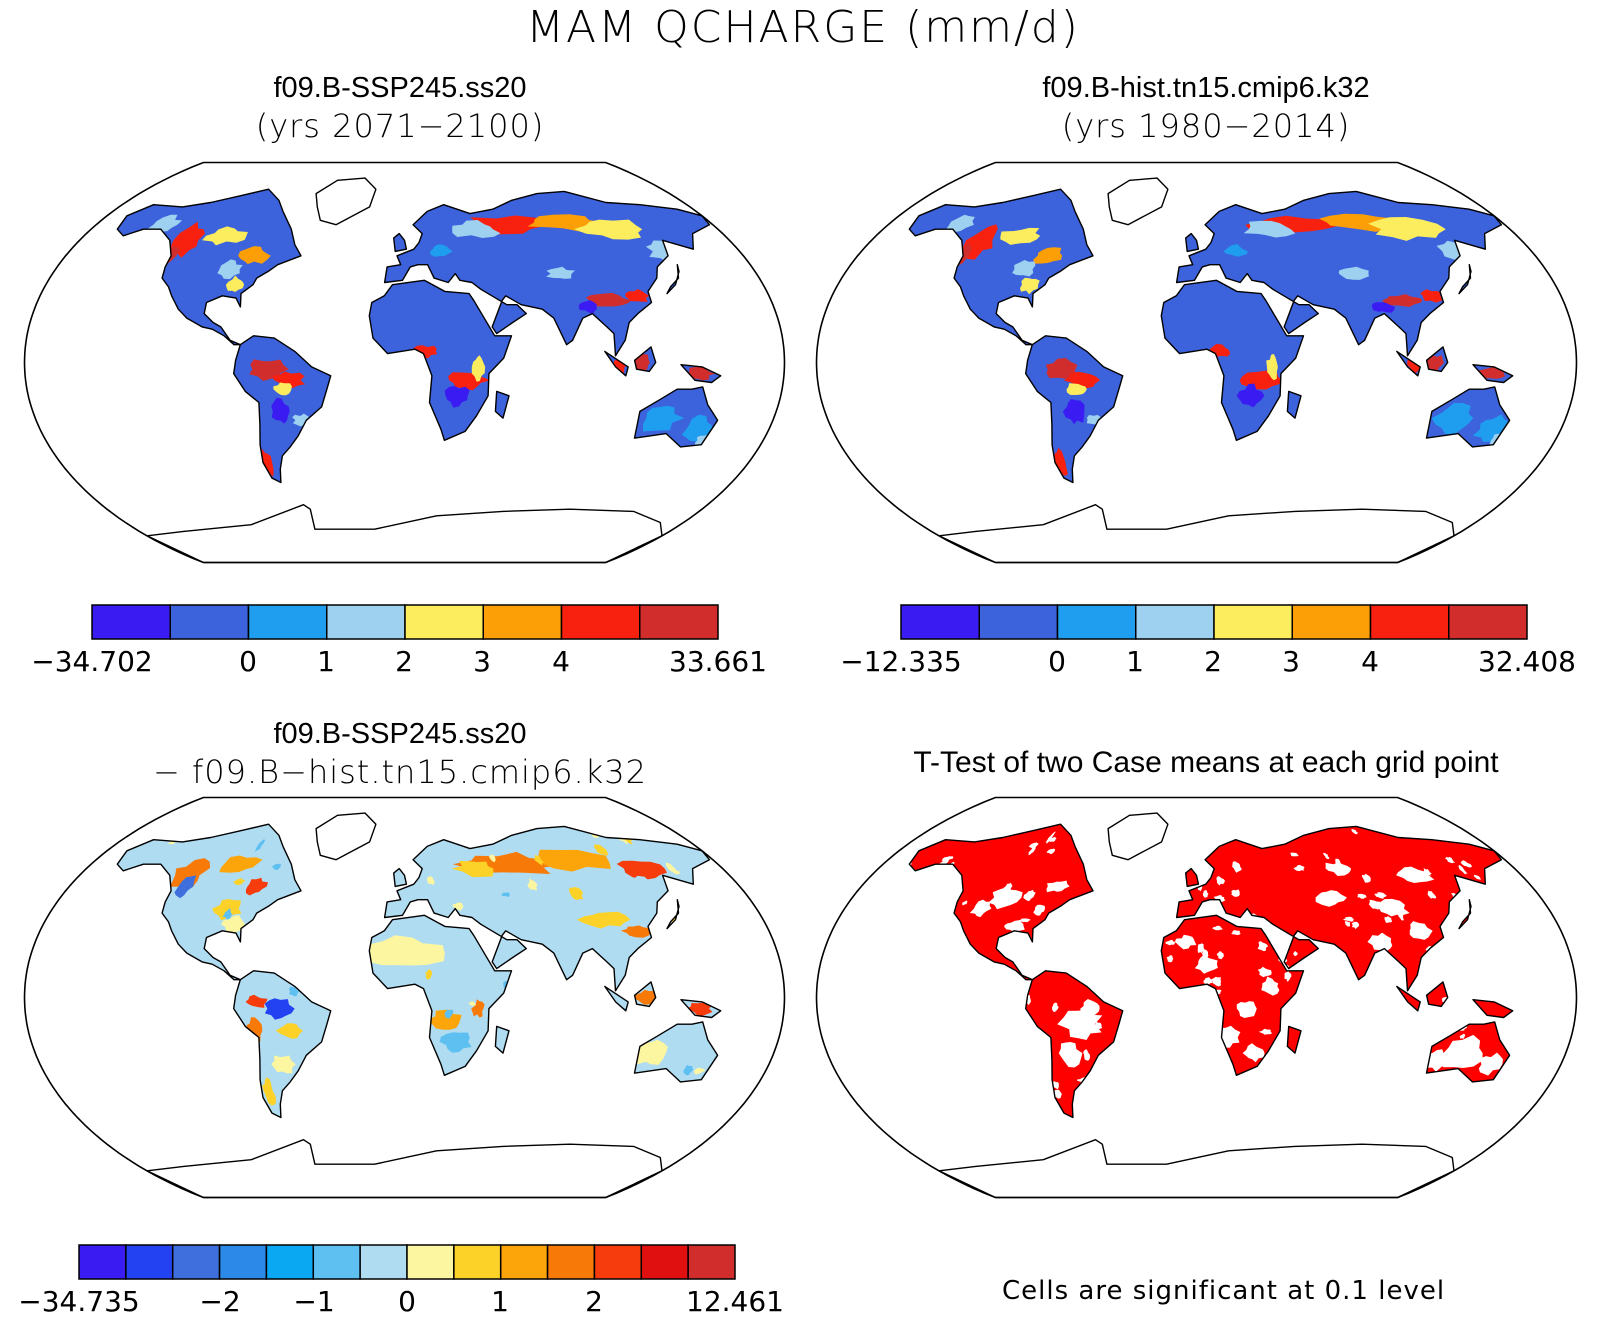 Image resolution: width=1606 pixels, height=1323 pixels. Describe the element at coordinates (1206, 126) in the screenshot. I see `panel-hist-years: (yrs 1980−2014)` at that location.